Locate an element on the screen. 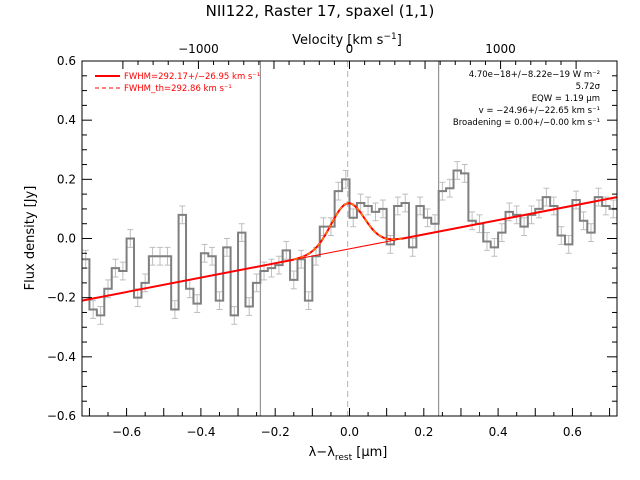 Image resolution: width=640 pixels, height=480 pixels. x-tick-label: 0.4 is located at coordinates (498, 432).